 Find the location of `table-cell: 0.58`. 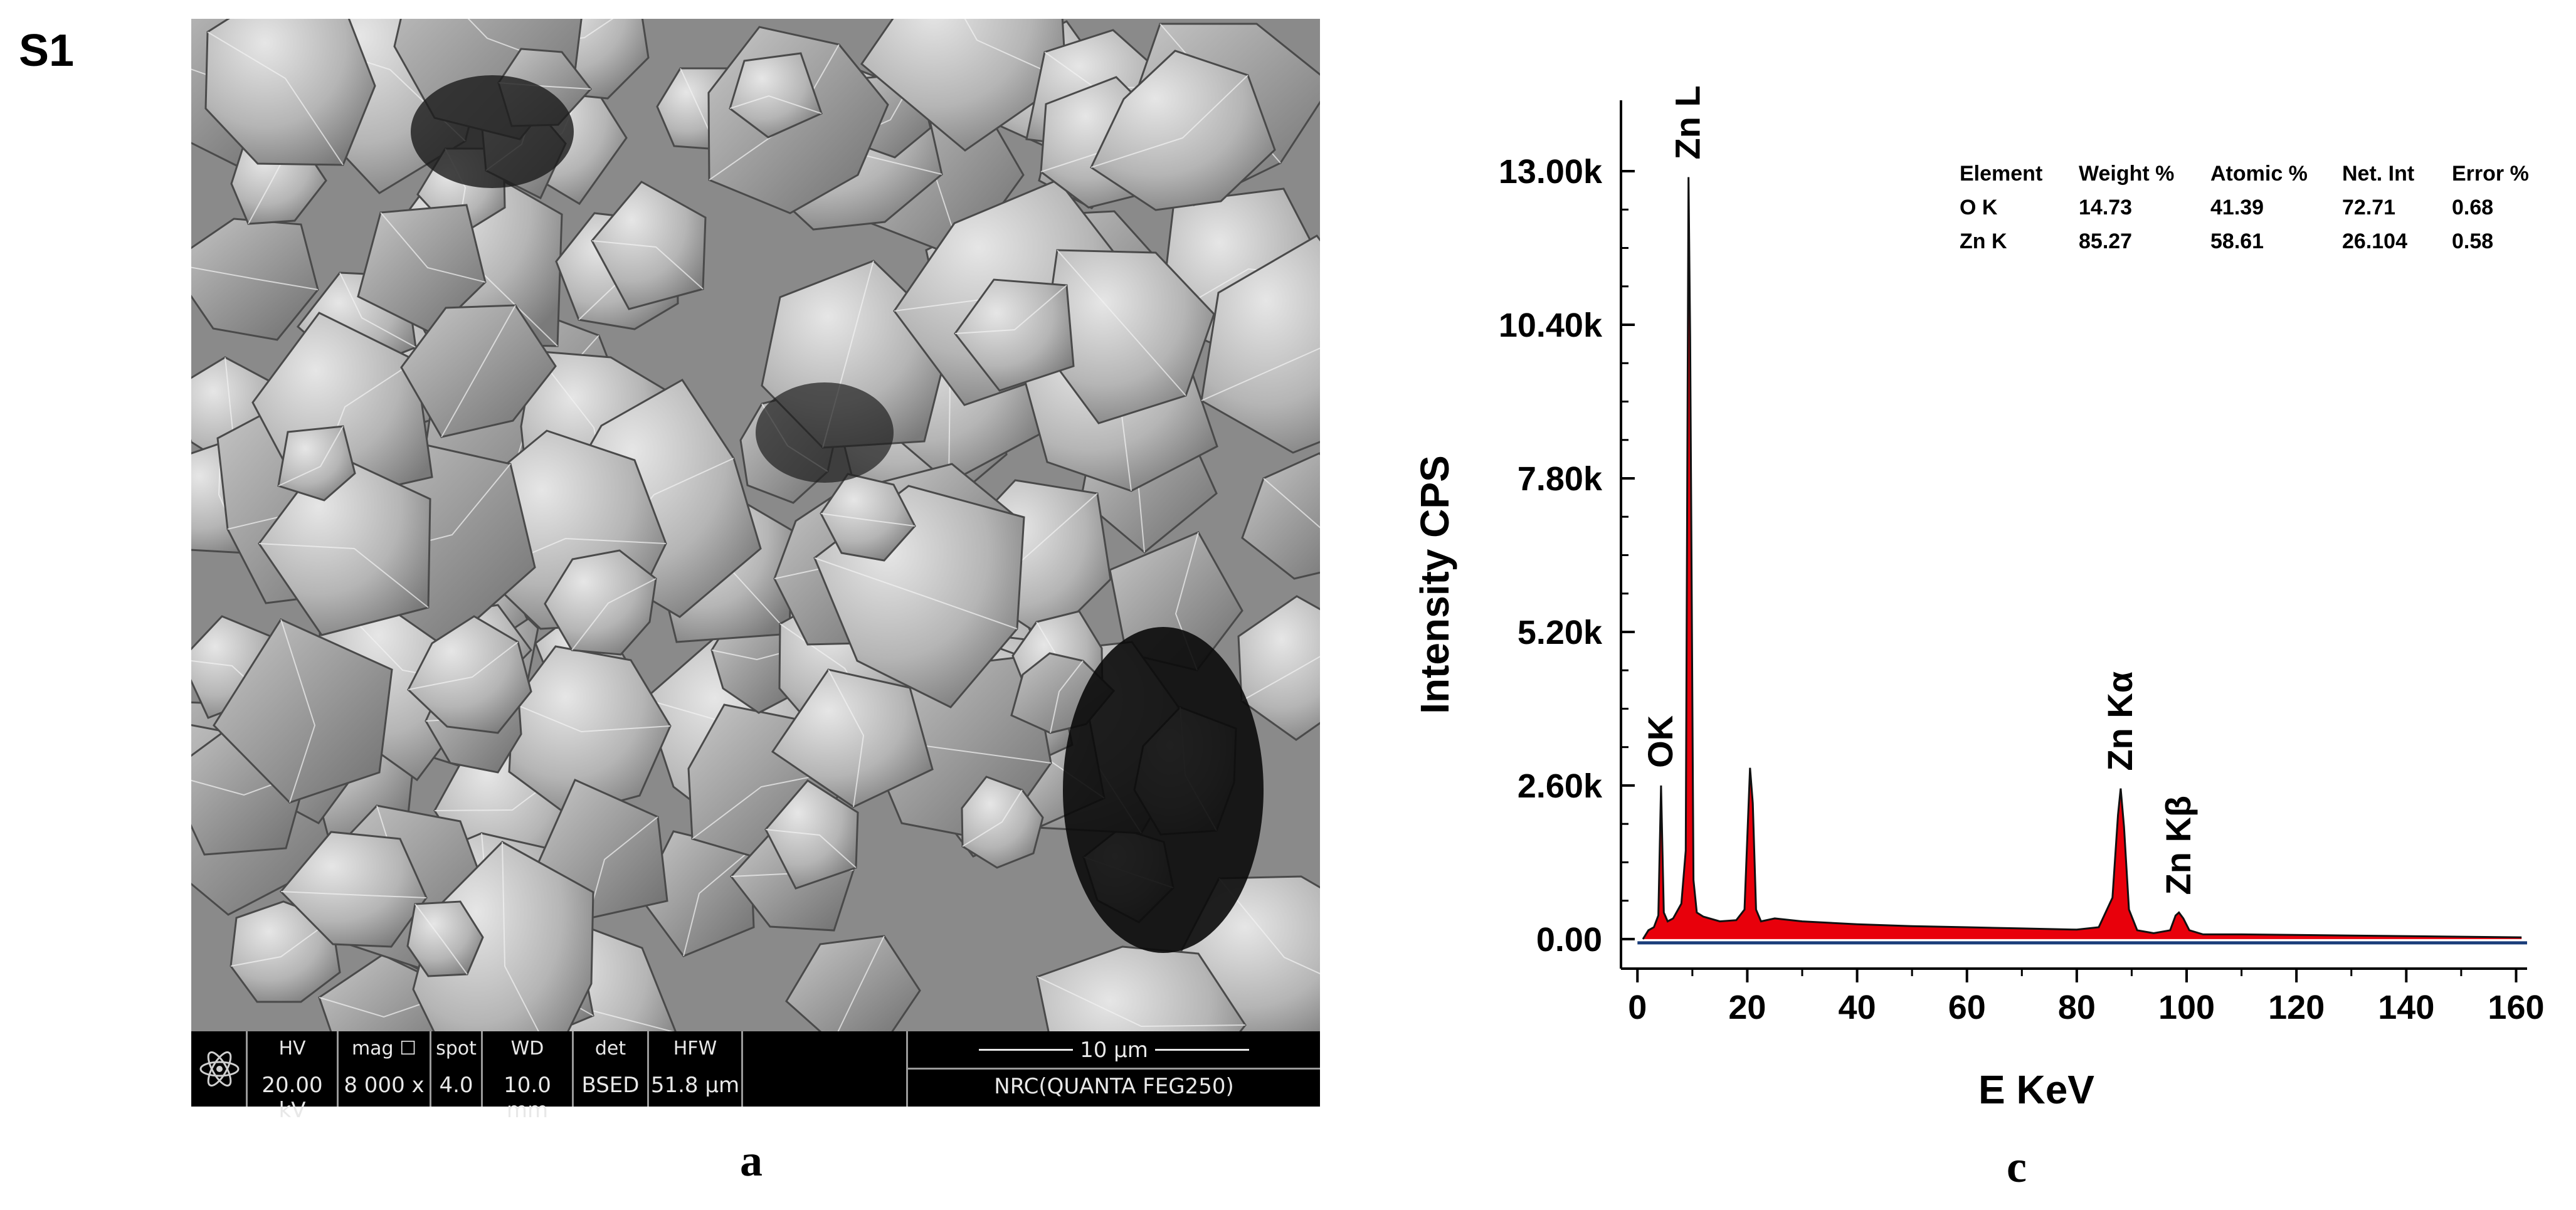

table-cell: 0.58 is located at coordinates (2472, 241).